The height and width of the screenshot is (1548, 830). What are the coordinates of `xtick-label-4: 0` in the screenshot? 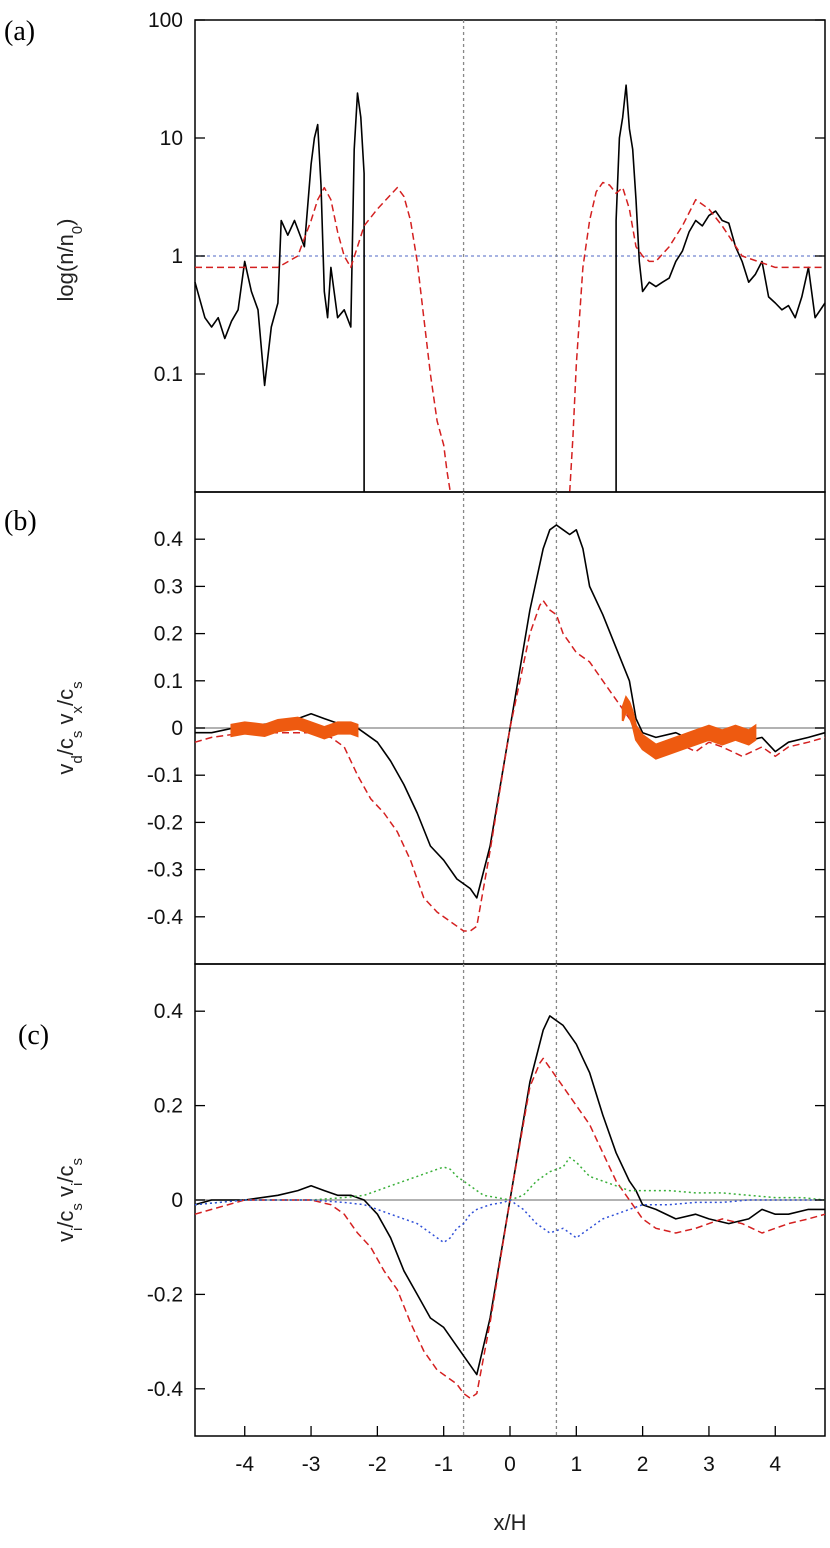 It's located at (510, 1464).